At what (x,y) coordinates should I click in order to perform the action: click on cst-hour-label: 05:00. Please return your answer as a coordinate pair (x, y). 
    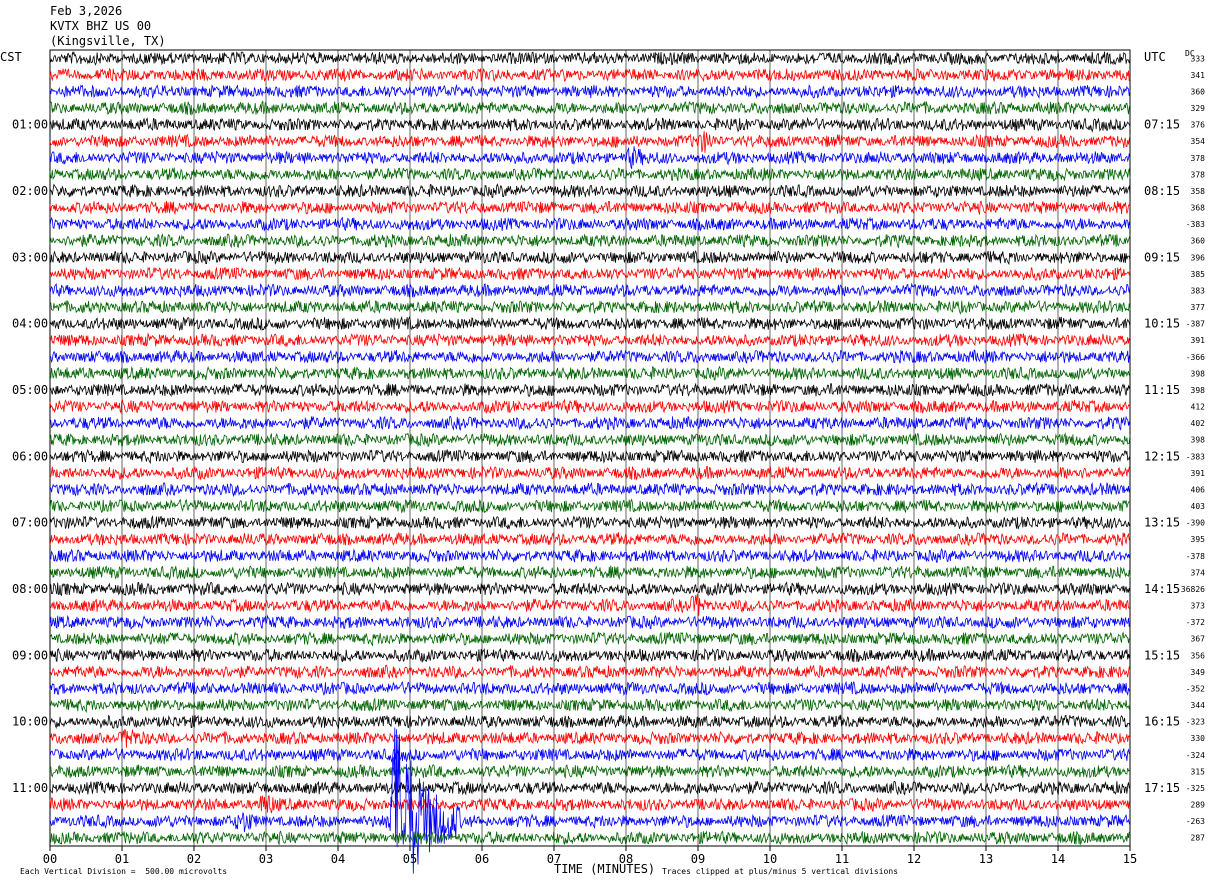
    Looking at the image, I should click on (30, 390).